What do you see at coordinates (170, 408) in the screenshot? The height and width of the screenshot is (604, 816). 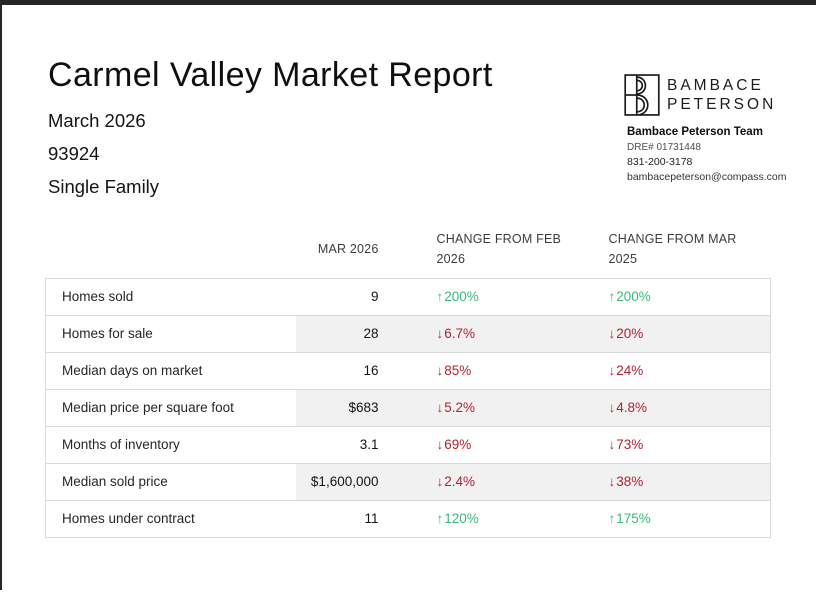 I see `metric-label: Median price per square foot` at bounding box center [170, 408].